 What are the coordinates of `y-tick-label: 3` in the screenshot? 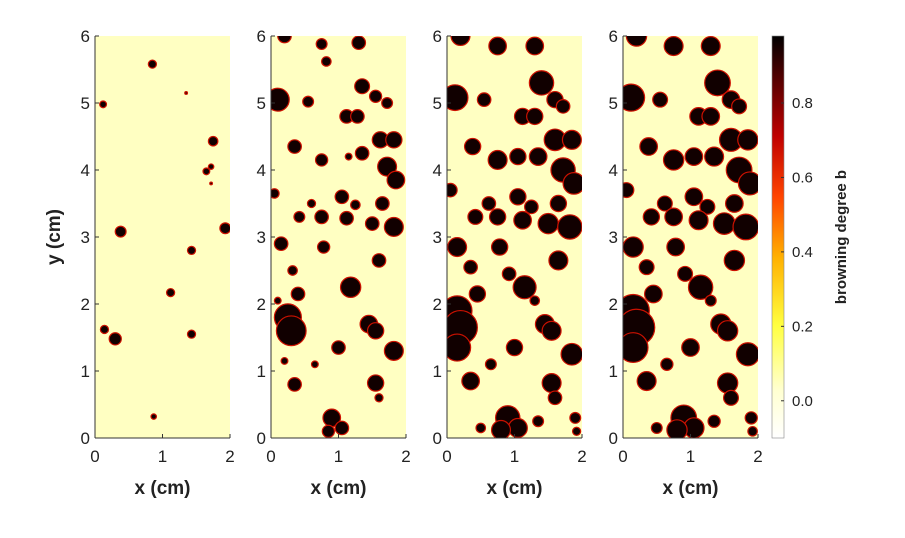 It's located at (85, 237).